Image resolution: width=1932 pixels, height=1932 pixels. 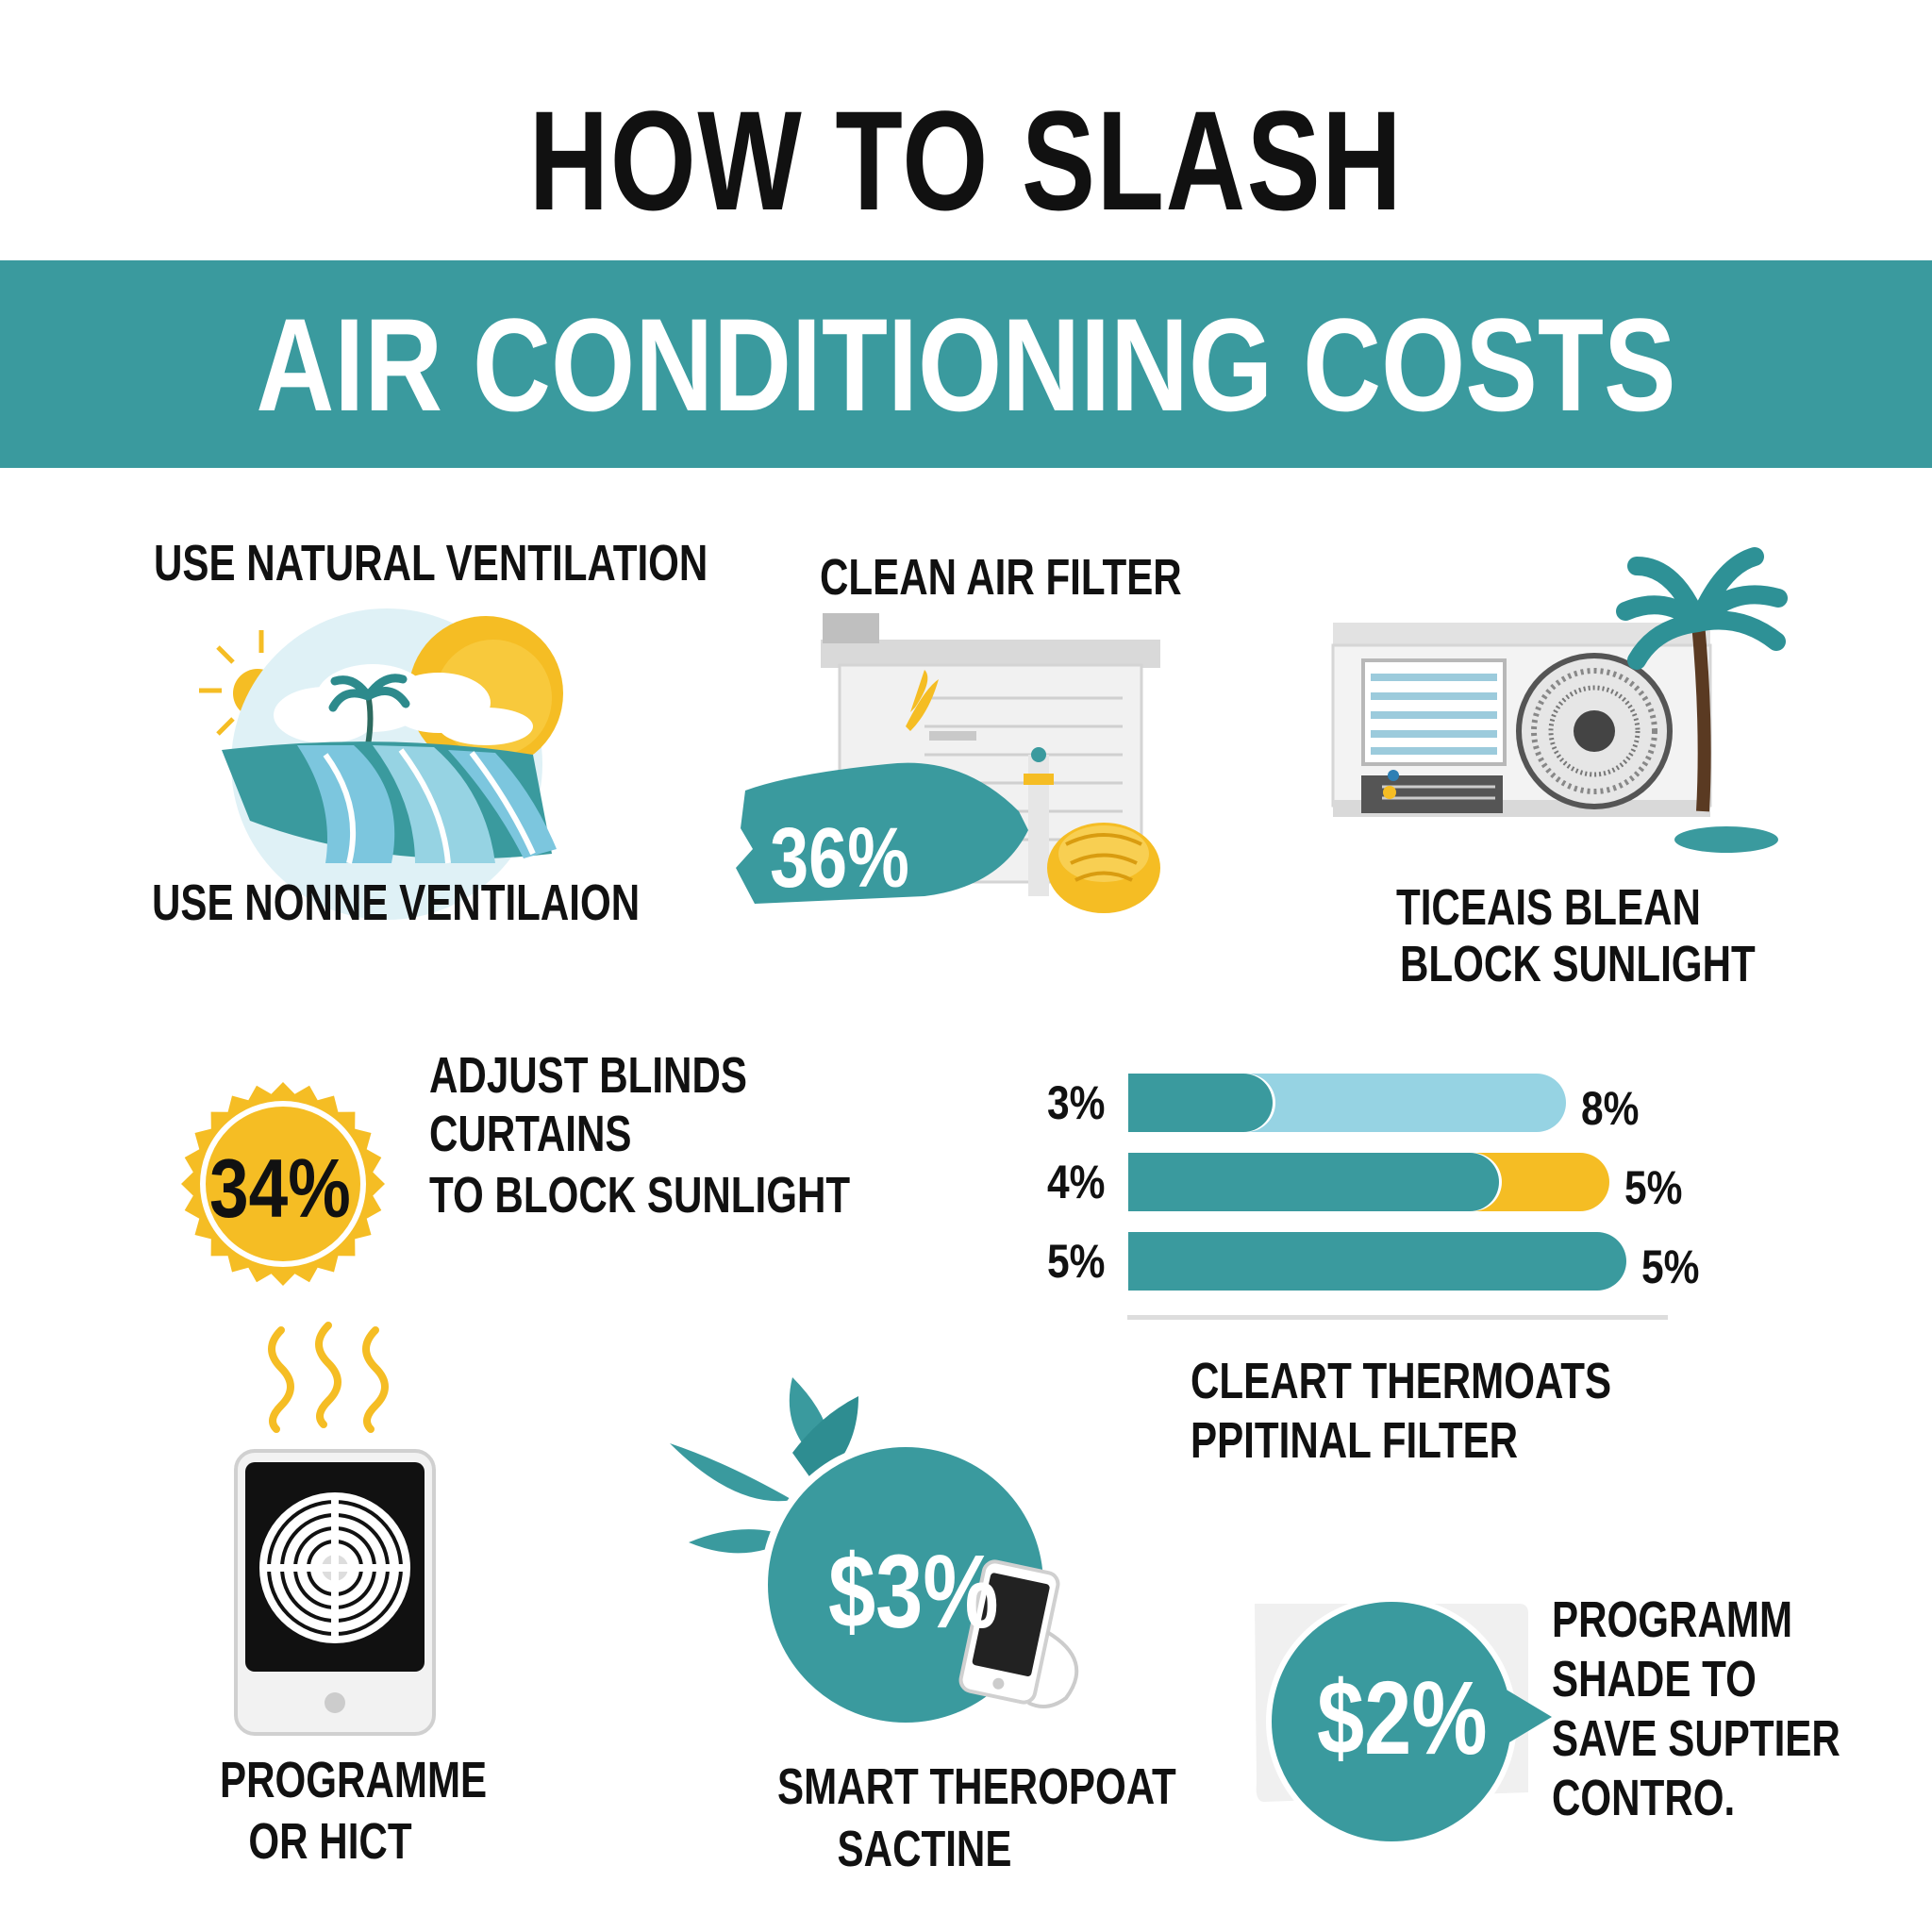 What do you see at coordinates (1402, 1381) in the screenshot?
I see `bar-chart-caption-1: CLEART THERMOATS` at bounding box center [1402, 1381].